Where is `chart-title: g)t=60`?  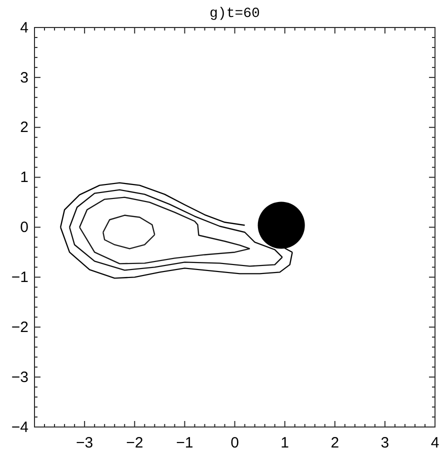 chart-title: g)t=60 is located at coordinates (235, 14).